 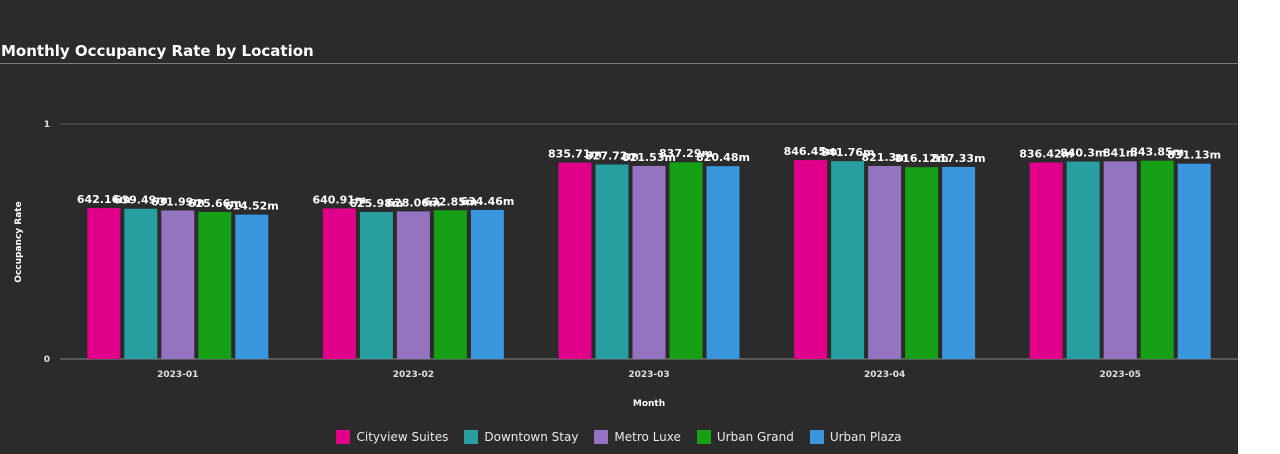 What do you see at coordinates (19, 241) in the screenshot?
I see `y-axis-label: Occupancy Rate` at bounding box center [19, 241].